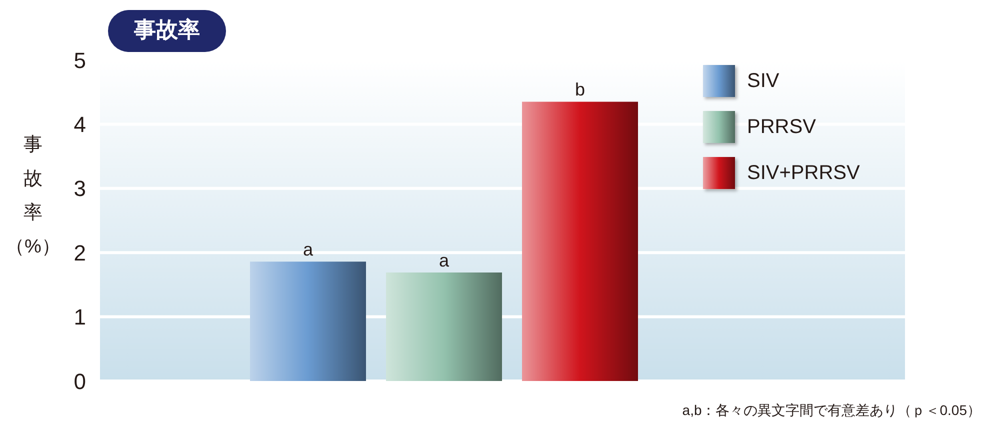  I want to click on legend-label: SIV, so click(763, 81).